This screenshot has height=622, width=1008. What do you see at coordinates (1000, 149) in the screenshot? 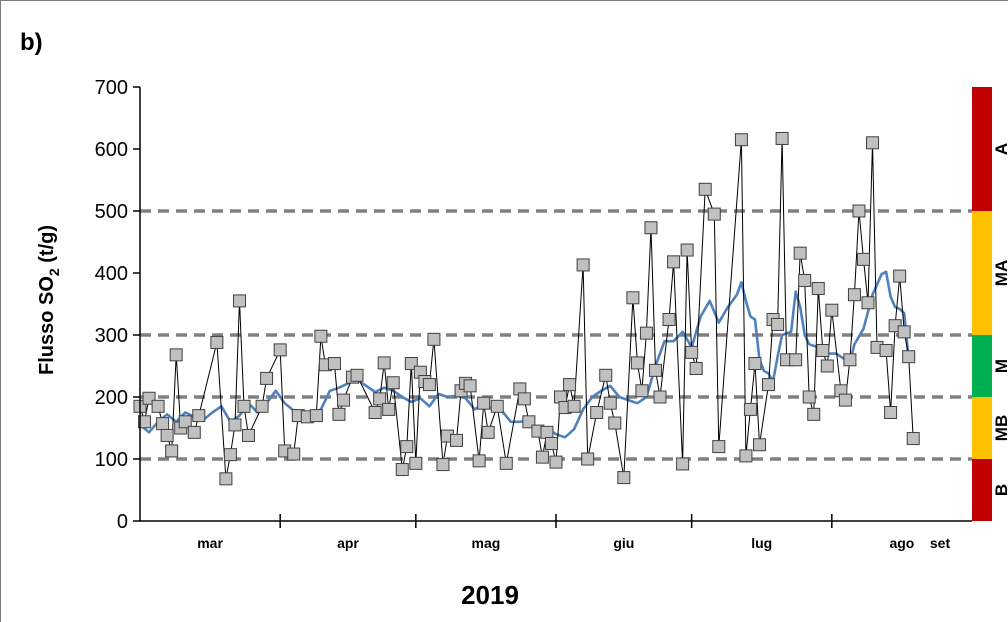
I see `class-label-a: A` at bounding box center [1000, 149].